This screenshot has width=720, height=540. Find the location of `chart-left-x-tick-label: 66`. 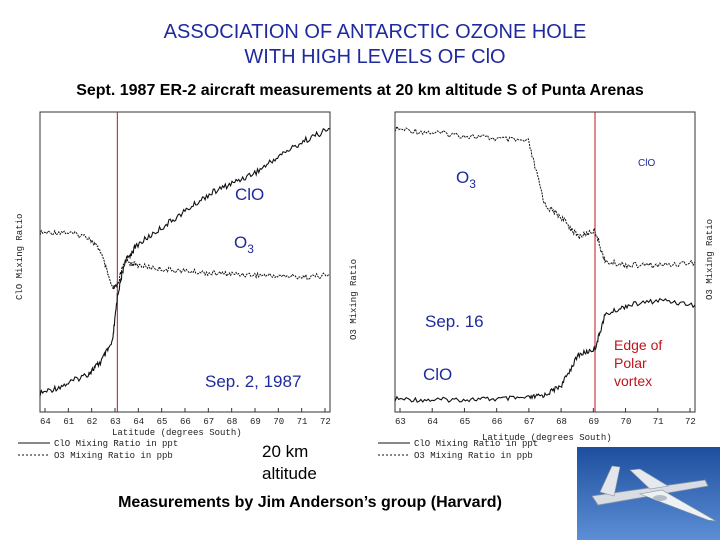

chart-left-x-tick-label: 66 is located at coordinates (185, 422).